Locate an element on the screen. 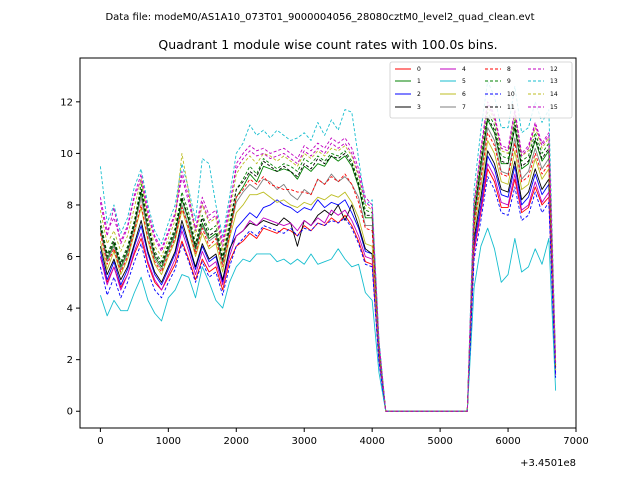 The height and width of the screenshot is (480, 640). legend-label-15: 15 is located at coordinates (554, 107).